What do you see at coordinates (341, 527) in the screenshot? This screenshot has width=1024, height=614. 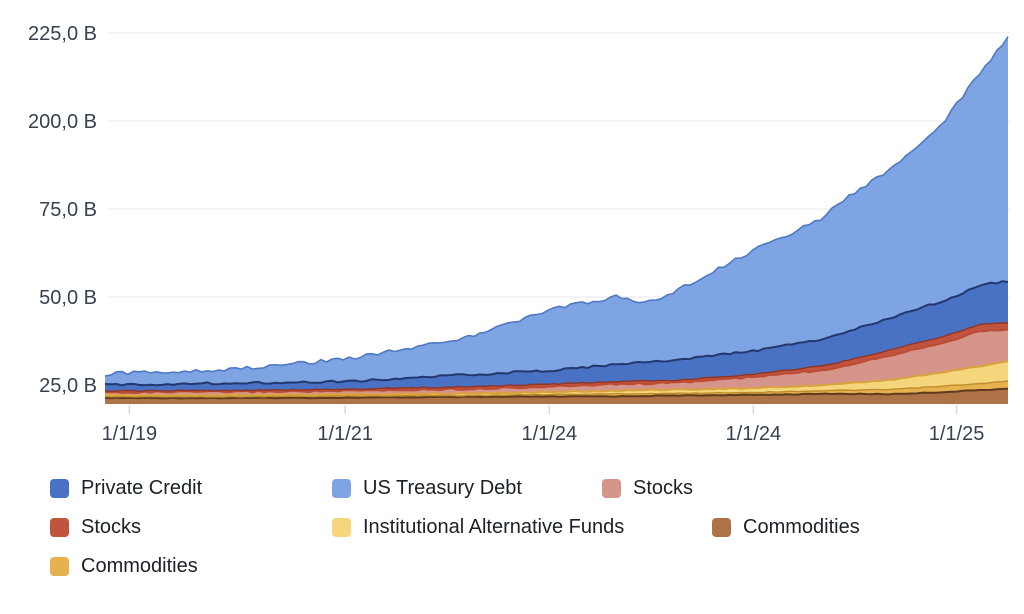 I see `legend-swatch-institutional-alternative-funds` at bounding box center [341, 527].